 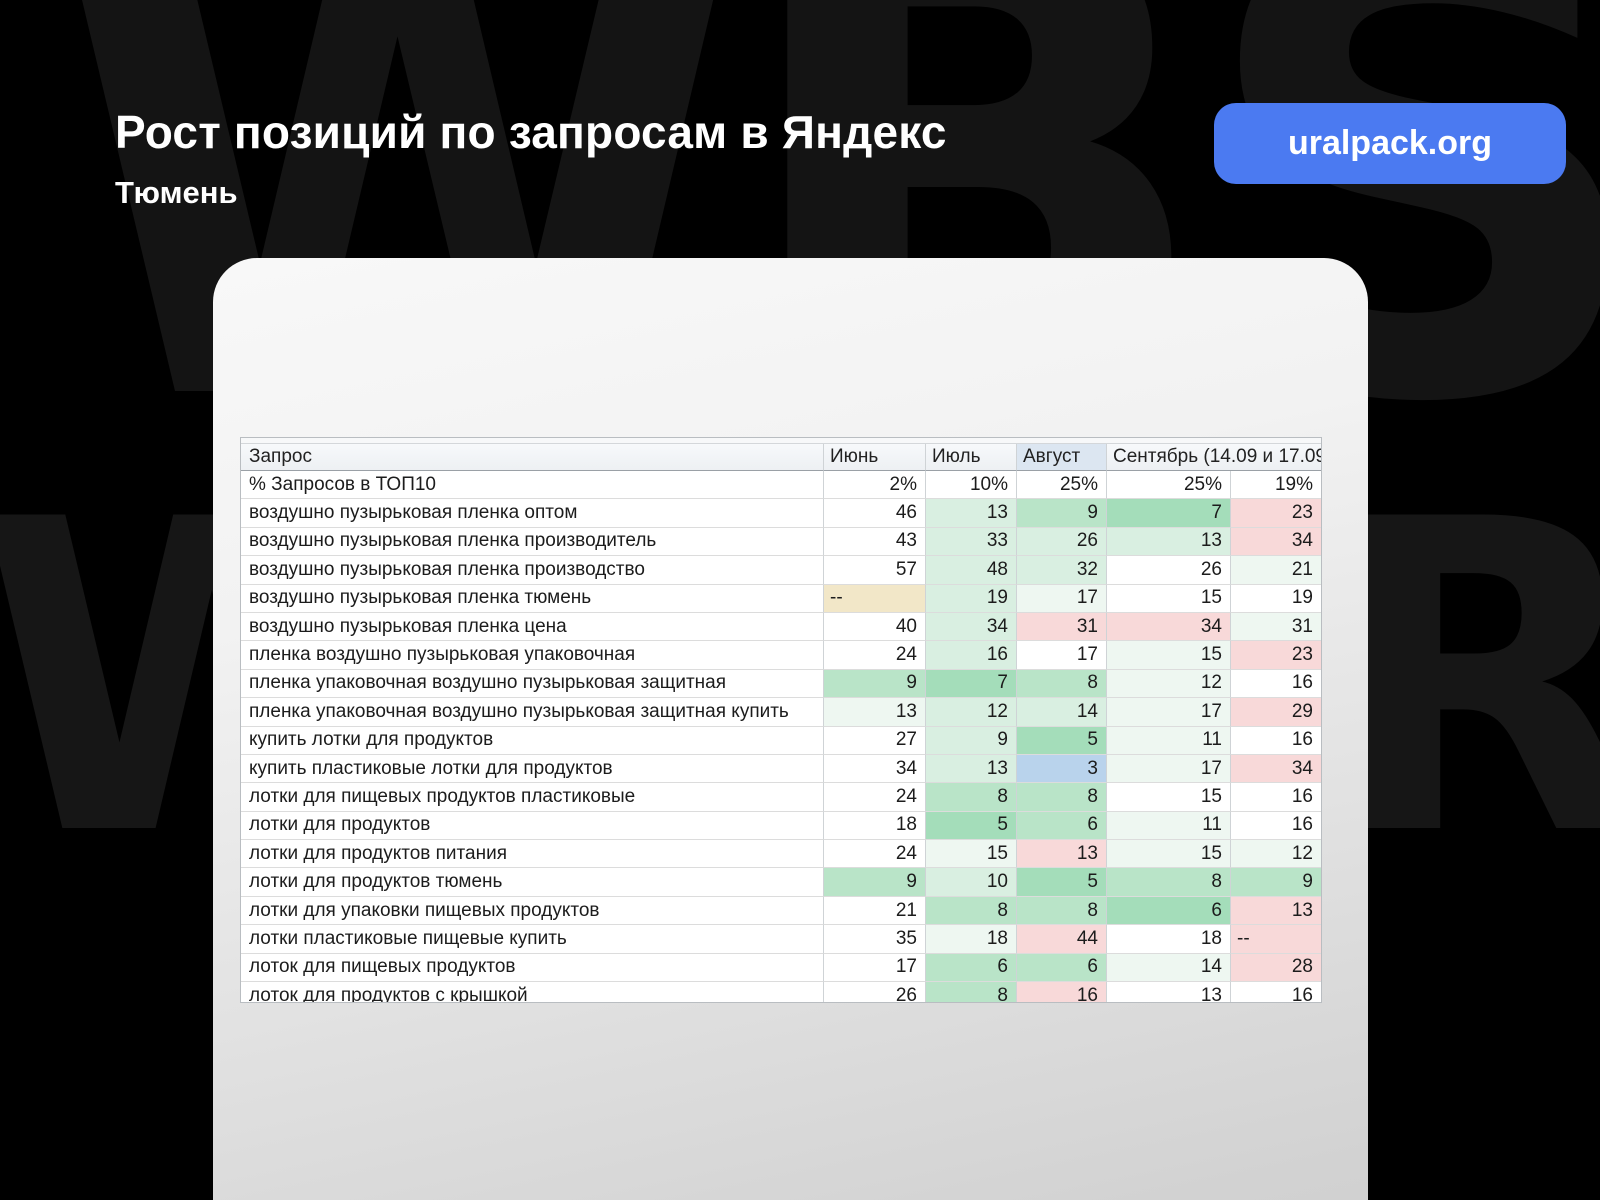 I want to click on query-cell: воздушно пузырьковая пленка цена, so click(x=532, y=627).